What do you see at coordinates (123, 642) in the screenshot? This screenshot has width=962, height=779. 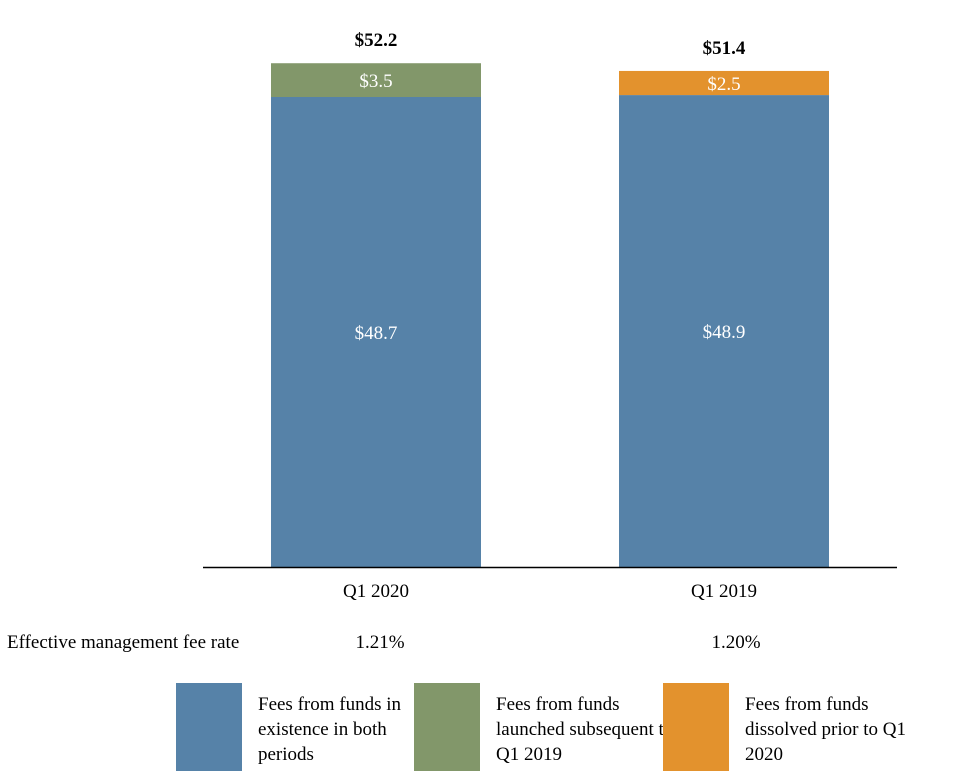 I see `fee-rate-label: Effective management fee rate` at bounding box center [123, 642].